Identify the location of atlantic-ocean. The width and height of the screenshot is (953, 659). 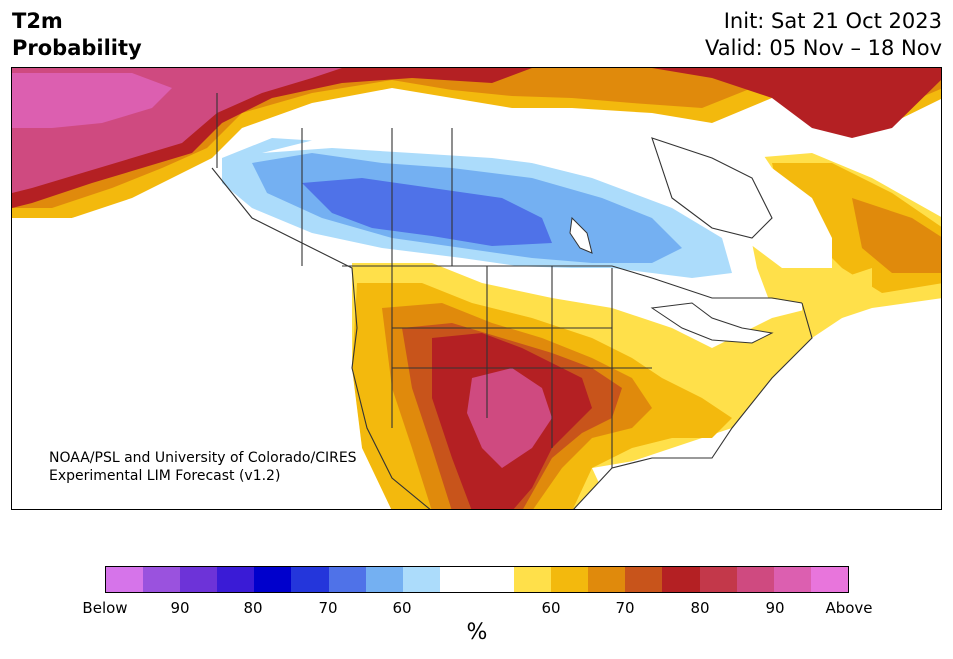
(759, 408).